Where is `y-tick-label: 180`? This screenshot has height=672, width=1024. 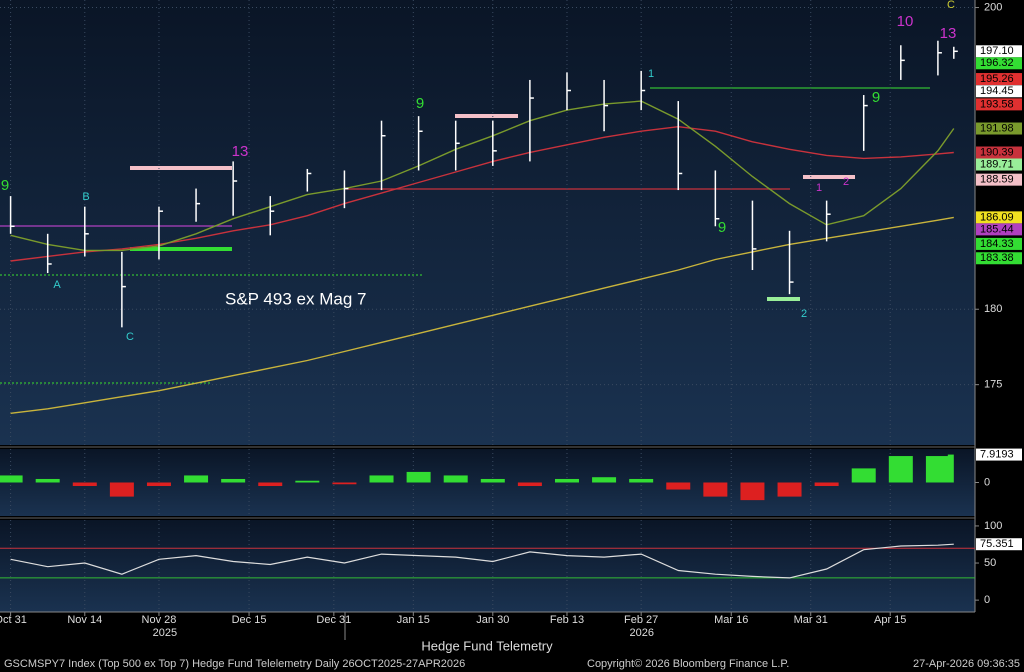
y-tick-label: 180 is located at coordinates (993, 309).